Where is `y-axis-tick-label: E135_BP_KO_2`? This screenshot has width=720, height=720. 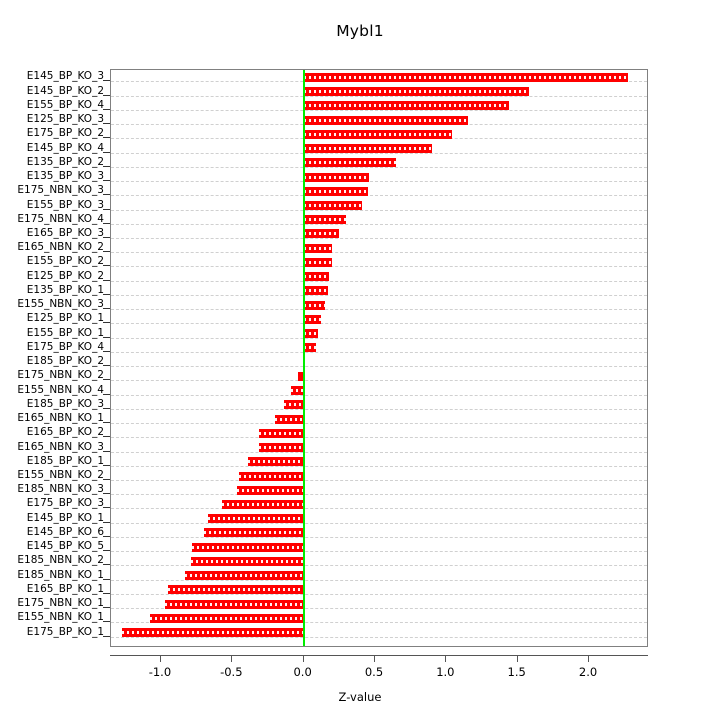
y-axis-tick-label: E135_BP_KO_2 is located at coordinates (65, 161).